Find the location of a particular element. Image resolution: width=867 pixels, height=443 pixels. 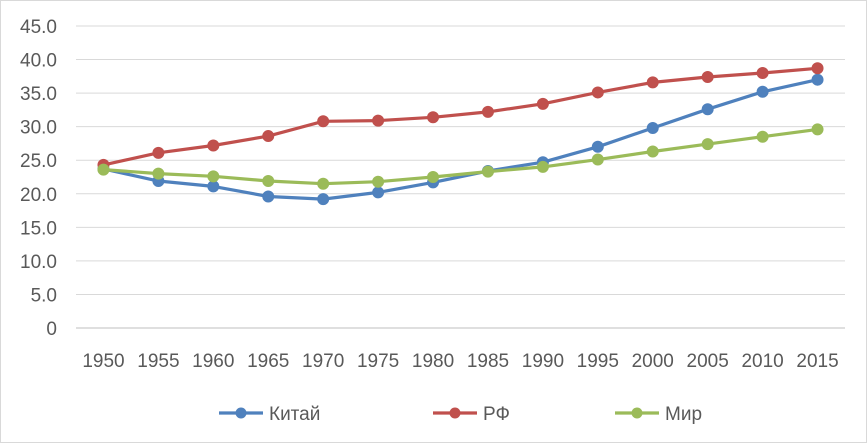

x-tick-label: 1960 is located at coordinates (213, 361).